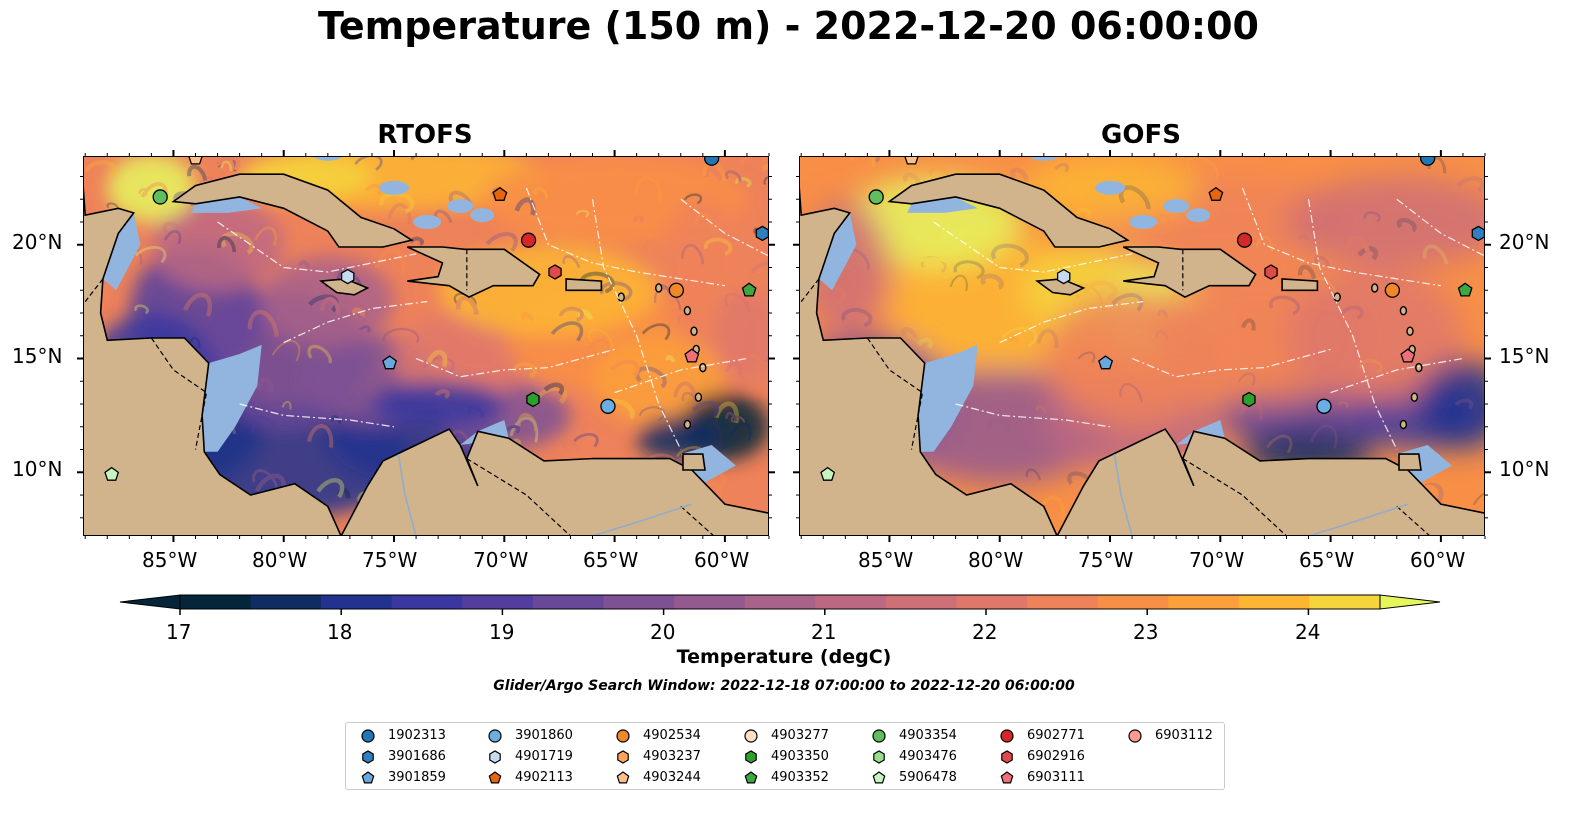 The height and width of the screenshot is (827, 1577). I want to click on legend-label: 4903352, so click(800, 777).